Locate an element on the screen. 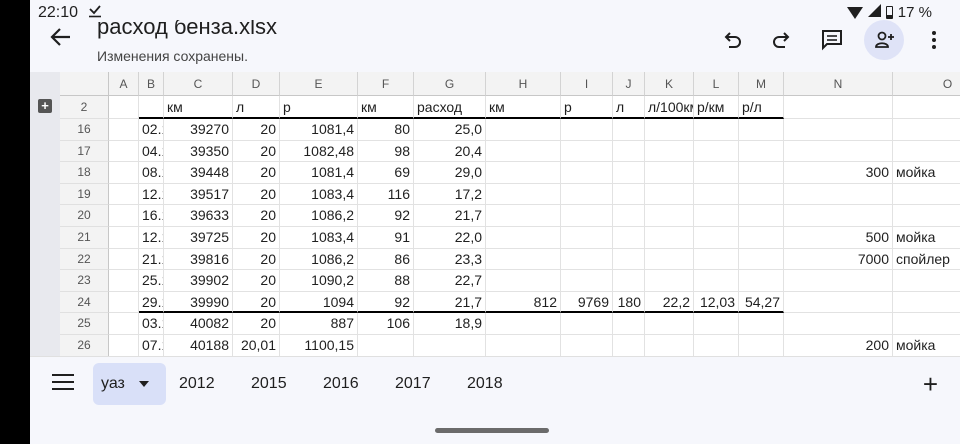 The height and width of the screenshot is (444, 960). row-header-2: 2 is located at coordinates (84, 107).